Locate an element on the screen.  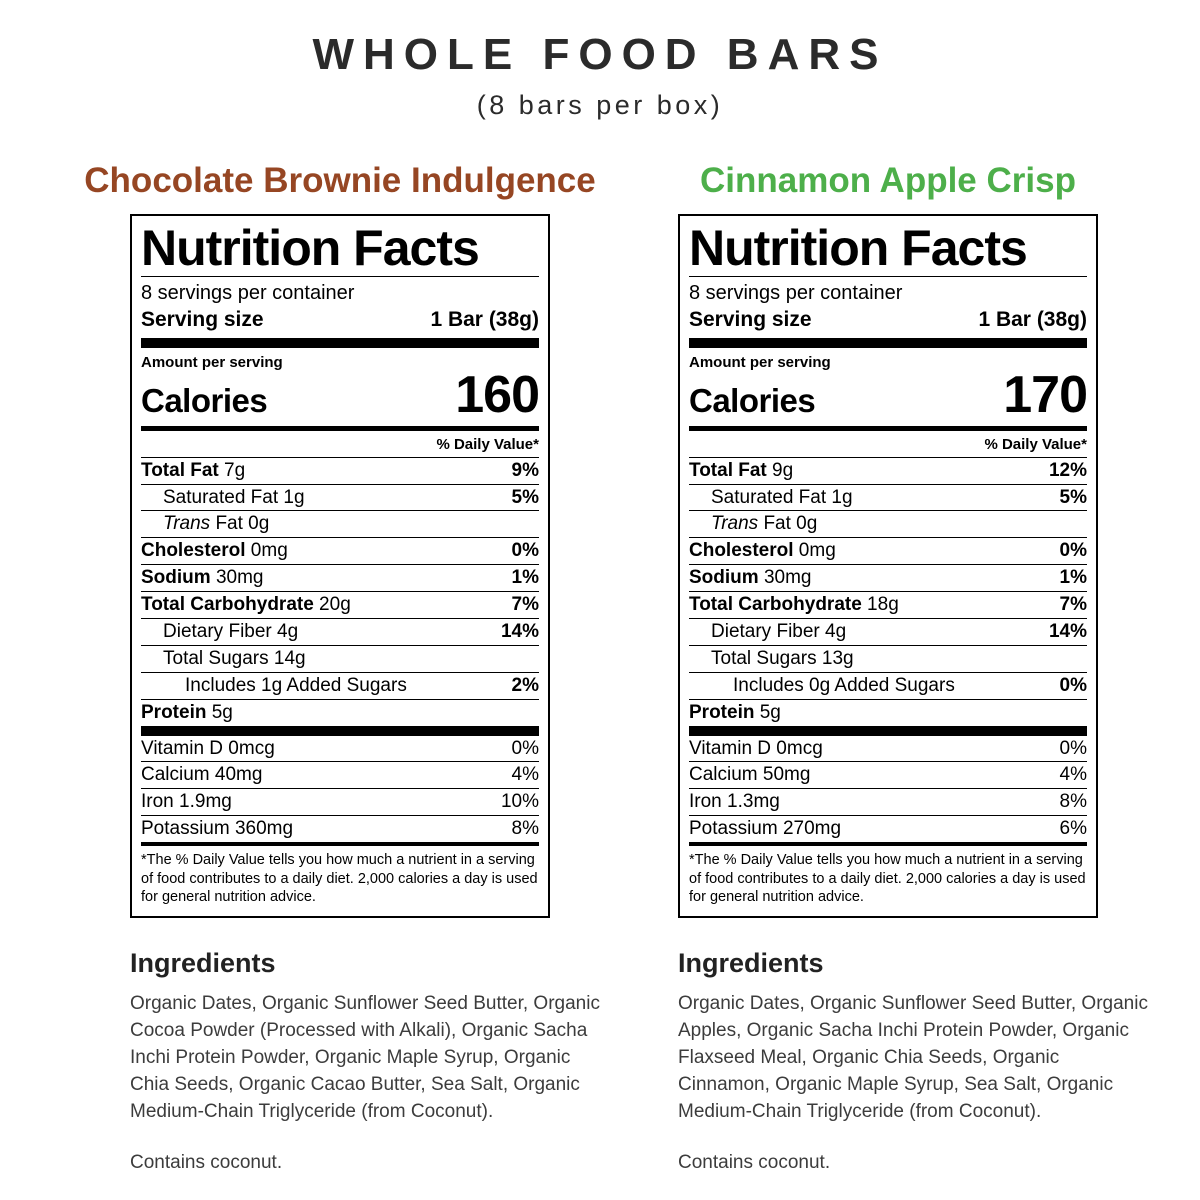
calories-row: Calories 170 is located at coordinates (888, 397).